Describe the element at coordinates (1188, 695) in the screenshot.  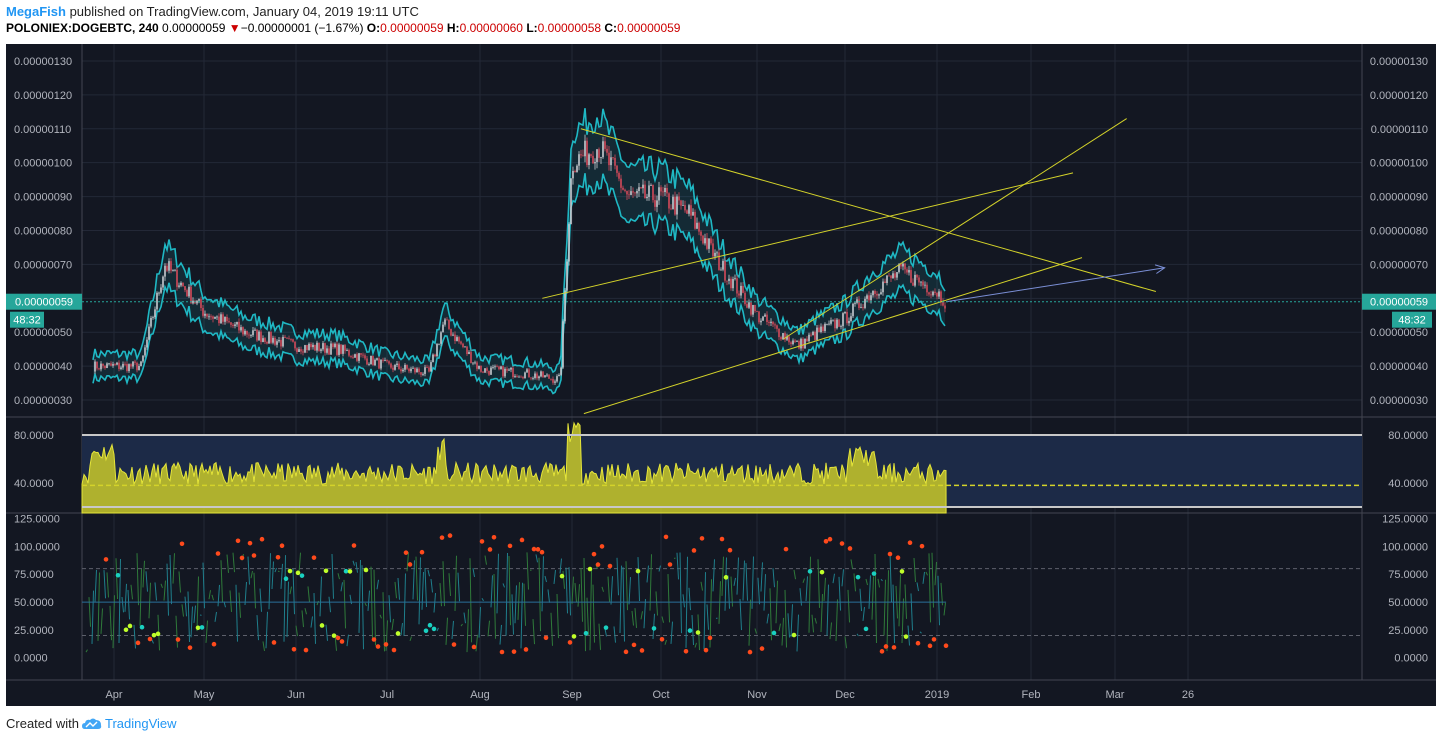
I see `xtick-label: 26` at that location.